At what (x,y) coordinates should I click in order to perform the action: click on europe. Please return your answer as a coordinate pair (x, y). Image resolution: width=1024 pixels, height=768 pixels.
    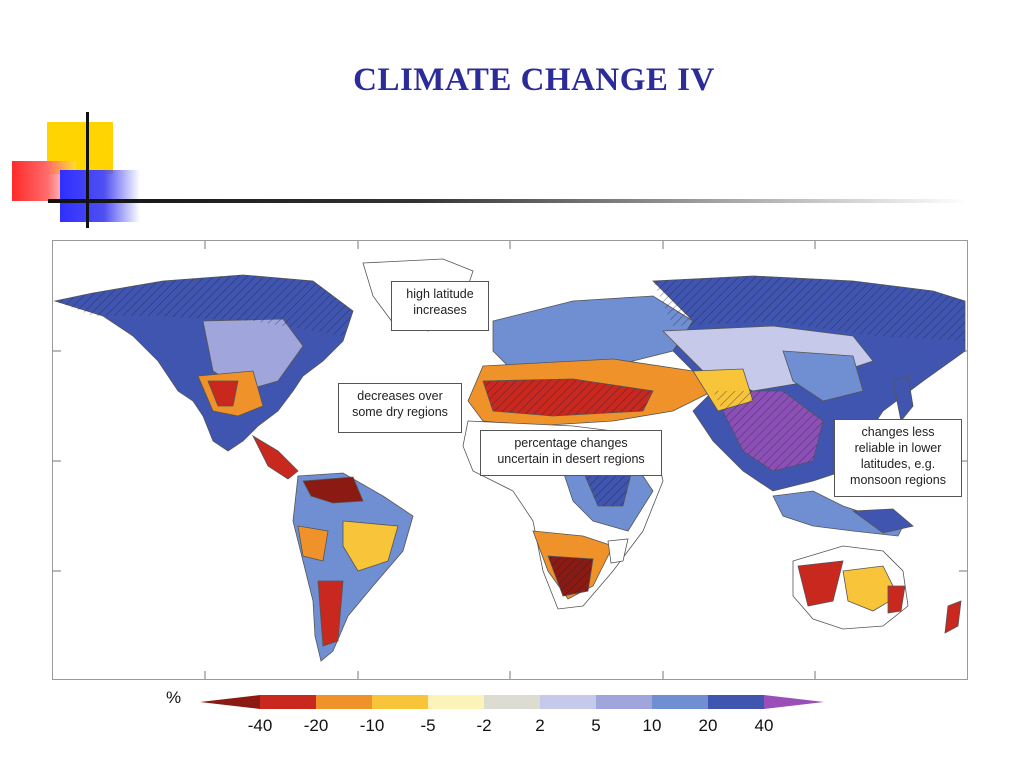
    Looking at the image, I should click on (593, 336).